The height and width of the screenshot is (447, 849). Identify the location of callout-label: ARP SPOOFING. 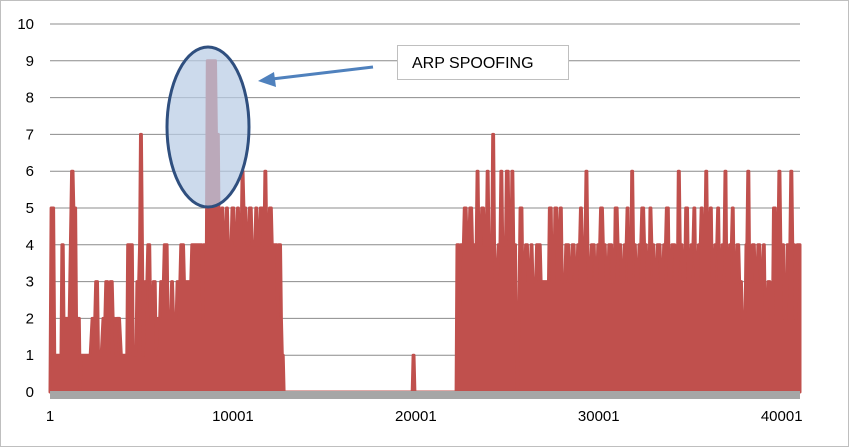
(483, 62).